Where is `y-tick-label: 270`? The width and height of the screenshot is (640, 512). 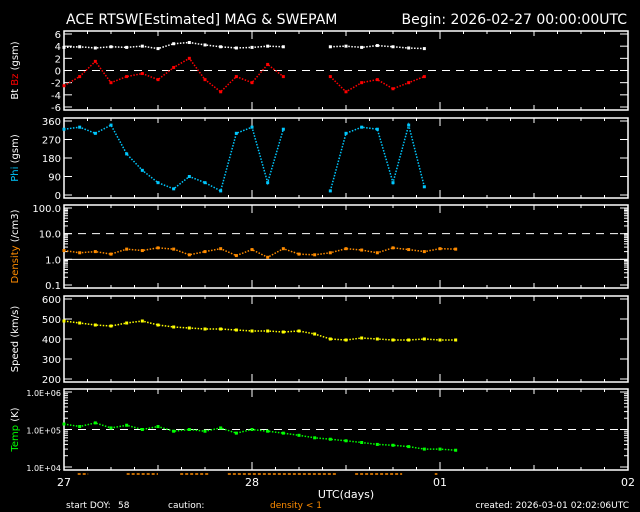
y-tick-label: 270 is located at coordinates (51, 141).